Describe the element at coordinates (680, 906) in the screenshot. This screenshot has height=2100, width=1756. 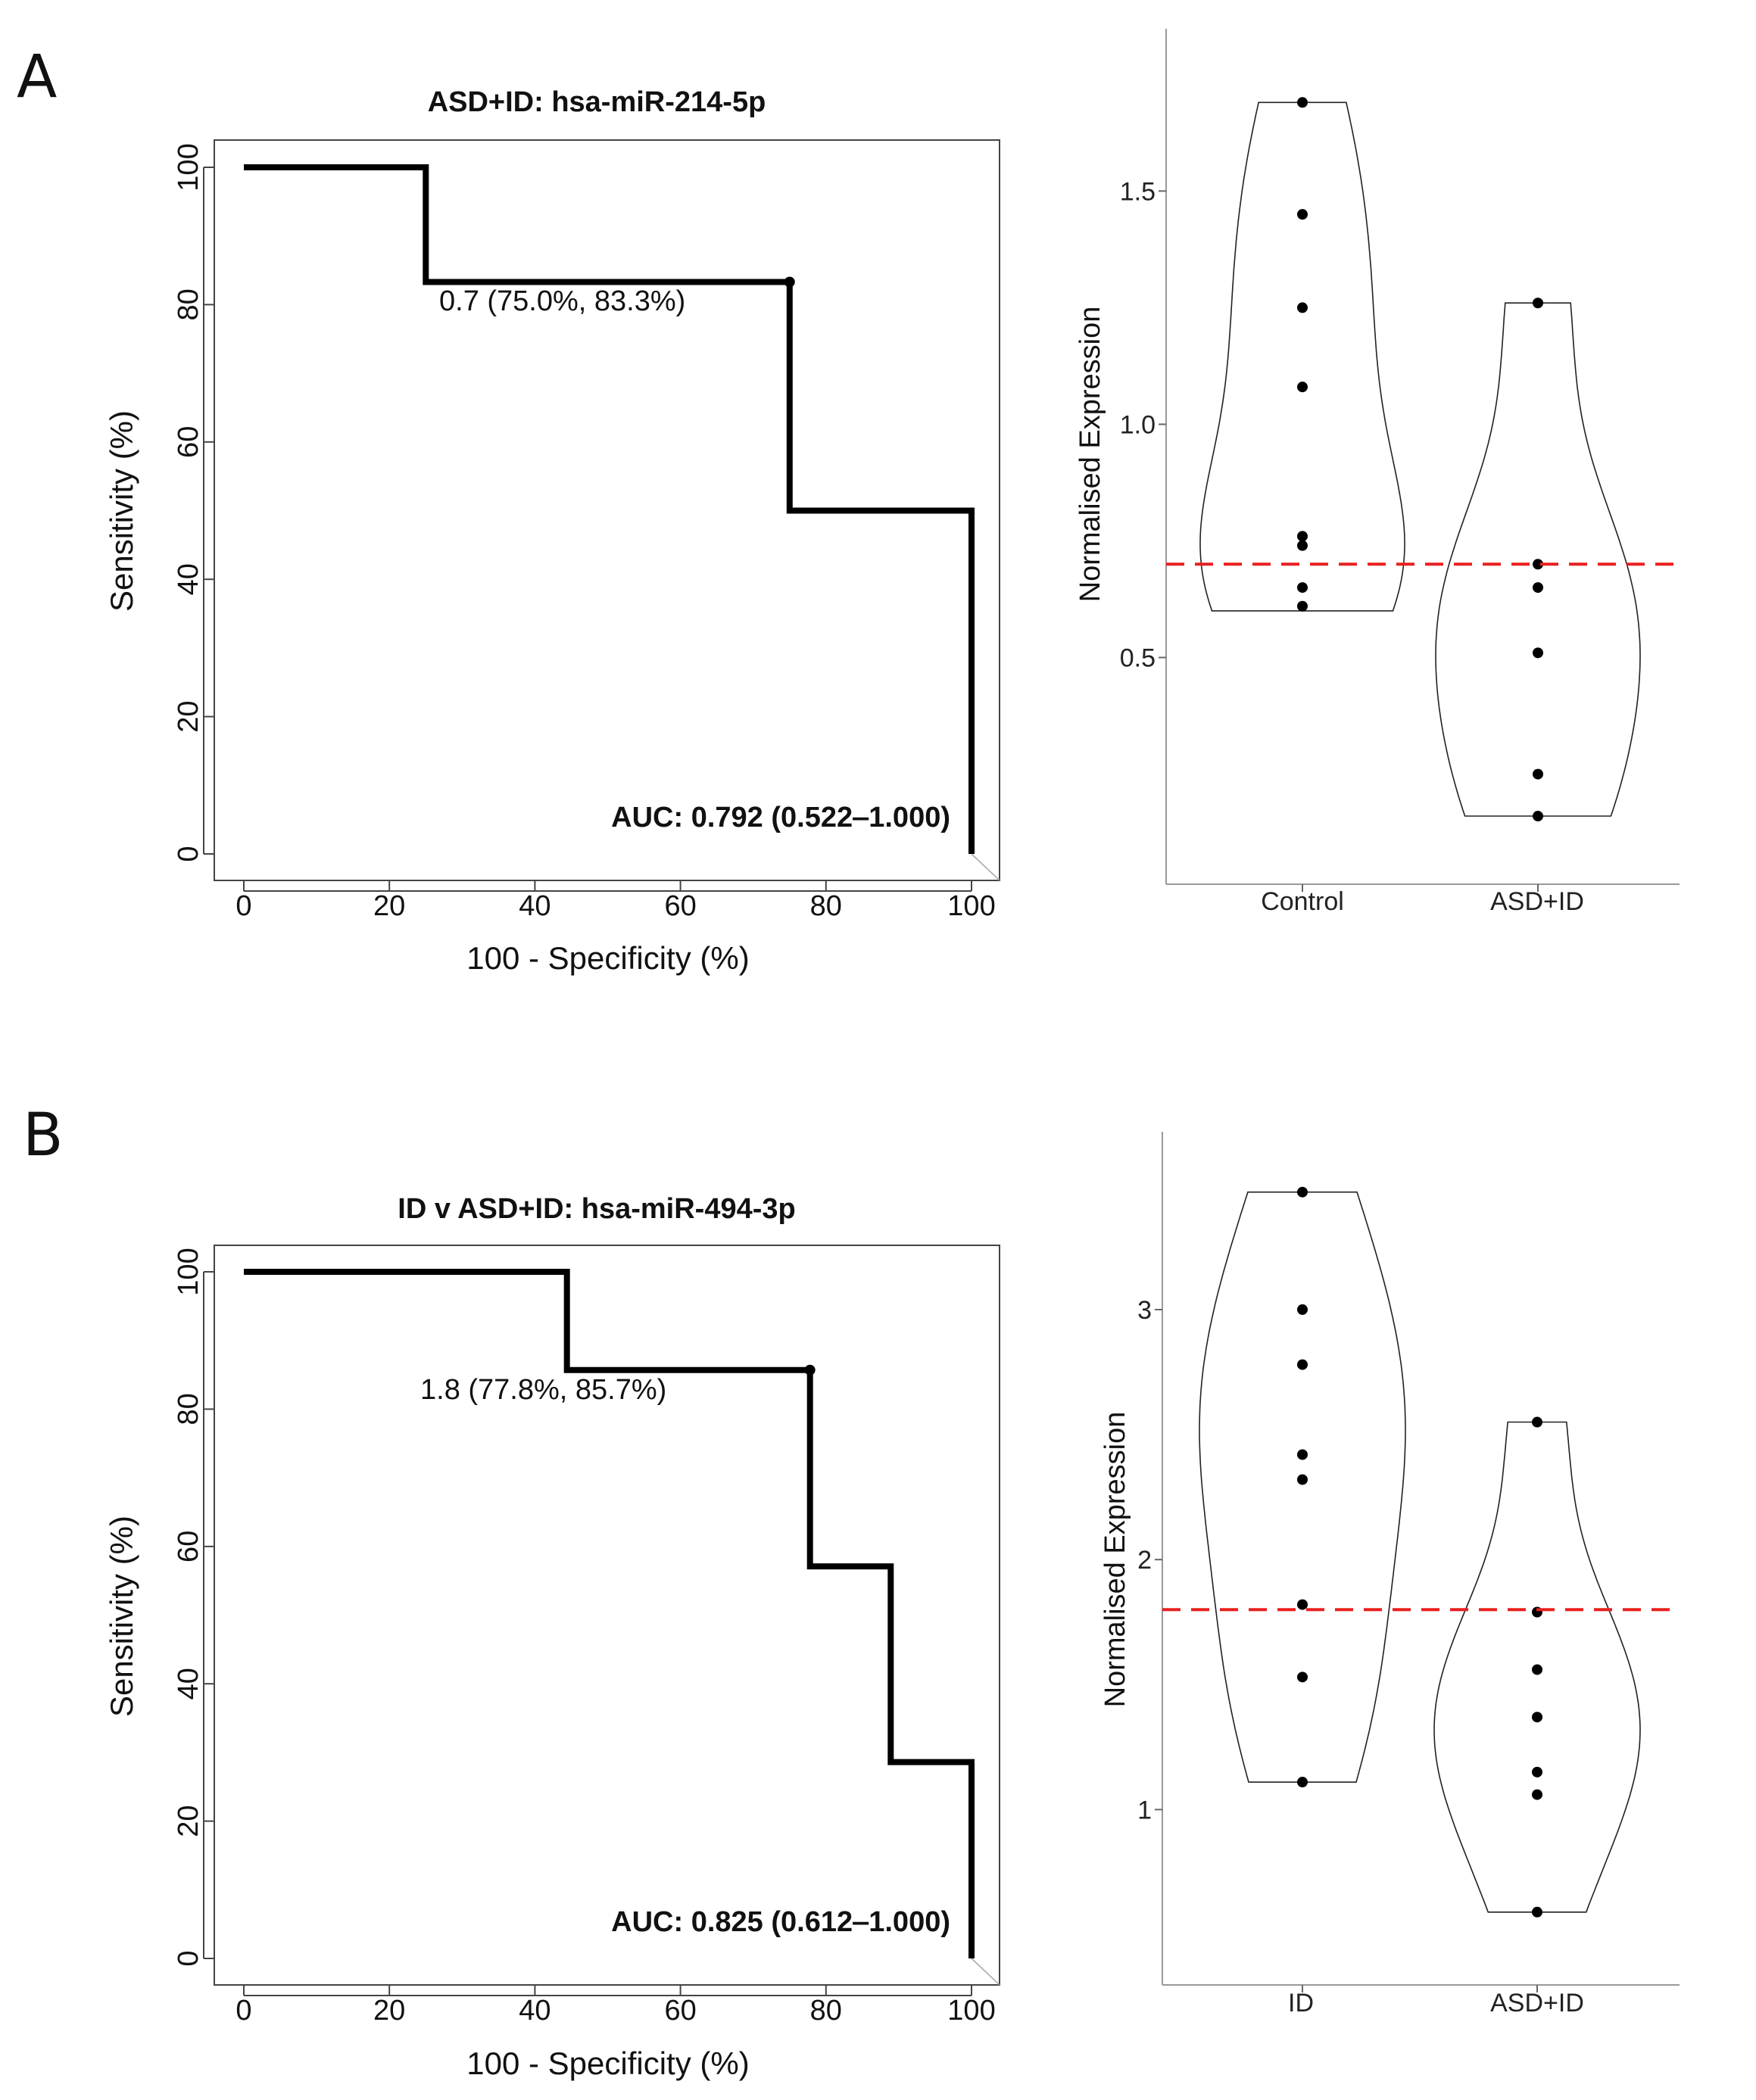
I see `roc-a-x-tick-label: 60` at that location.